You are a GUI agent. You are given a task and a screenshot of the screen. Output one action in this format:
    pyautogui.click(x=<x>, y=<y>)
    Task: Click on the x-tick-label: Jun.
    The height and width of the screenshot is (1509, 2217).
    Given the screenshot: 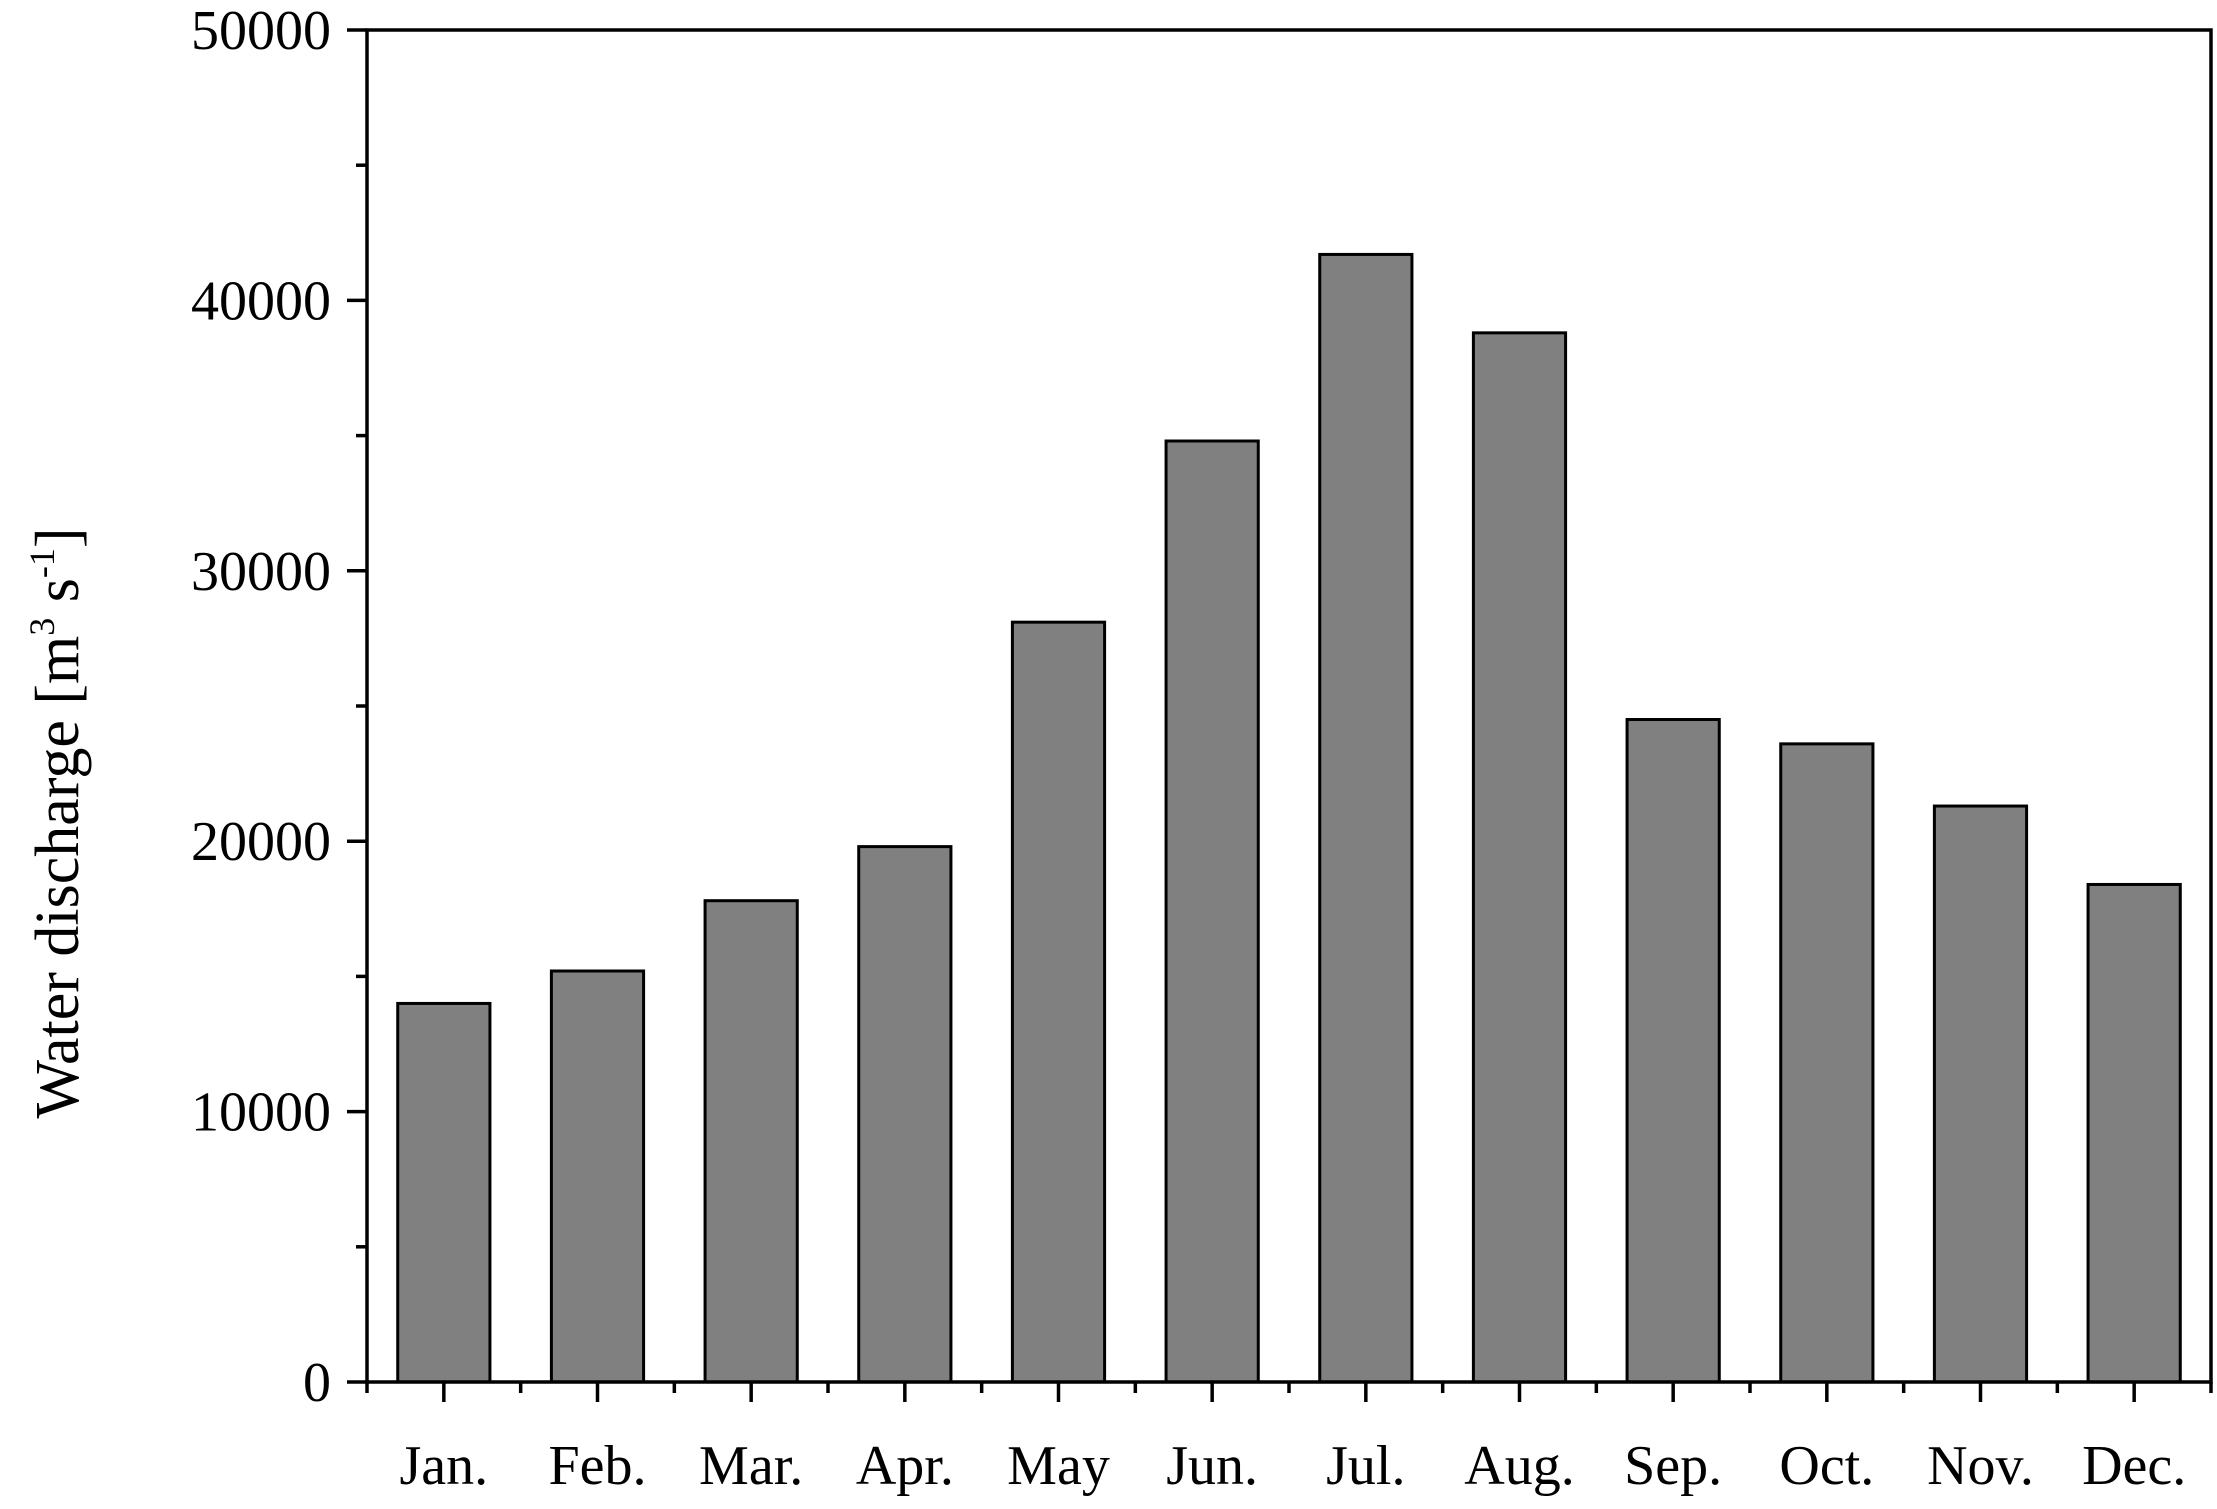 What is the action you would take?
    pyautogui.click(x=1212, y=1466)
    